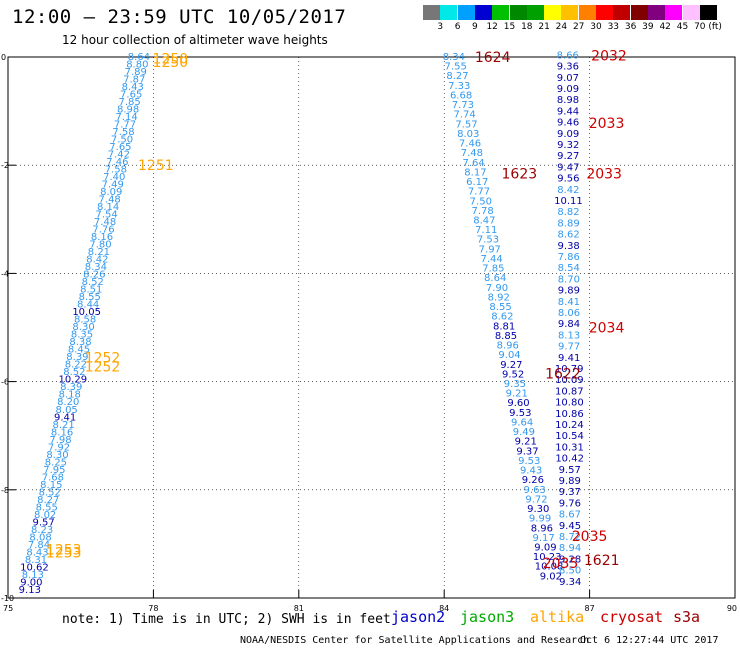 This screenshot has width=740, height=650. I want to click on wave-height-value: 10.42, so click(569, 459).